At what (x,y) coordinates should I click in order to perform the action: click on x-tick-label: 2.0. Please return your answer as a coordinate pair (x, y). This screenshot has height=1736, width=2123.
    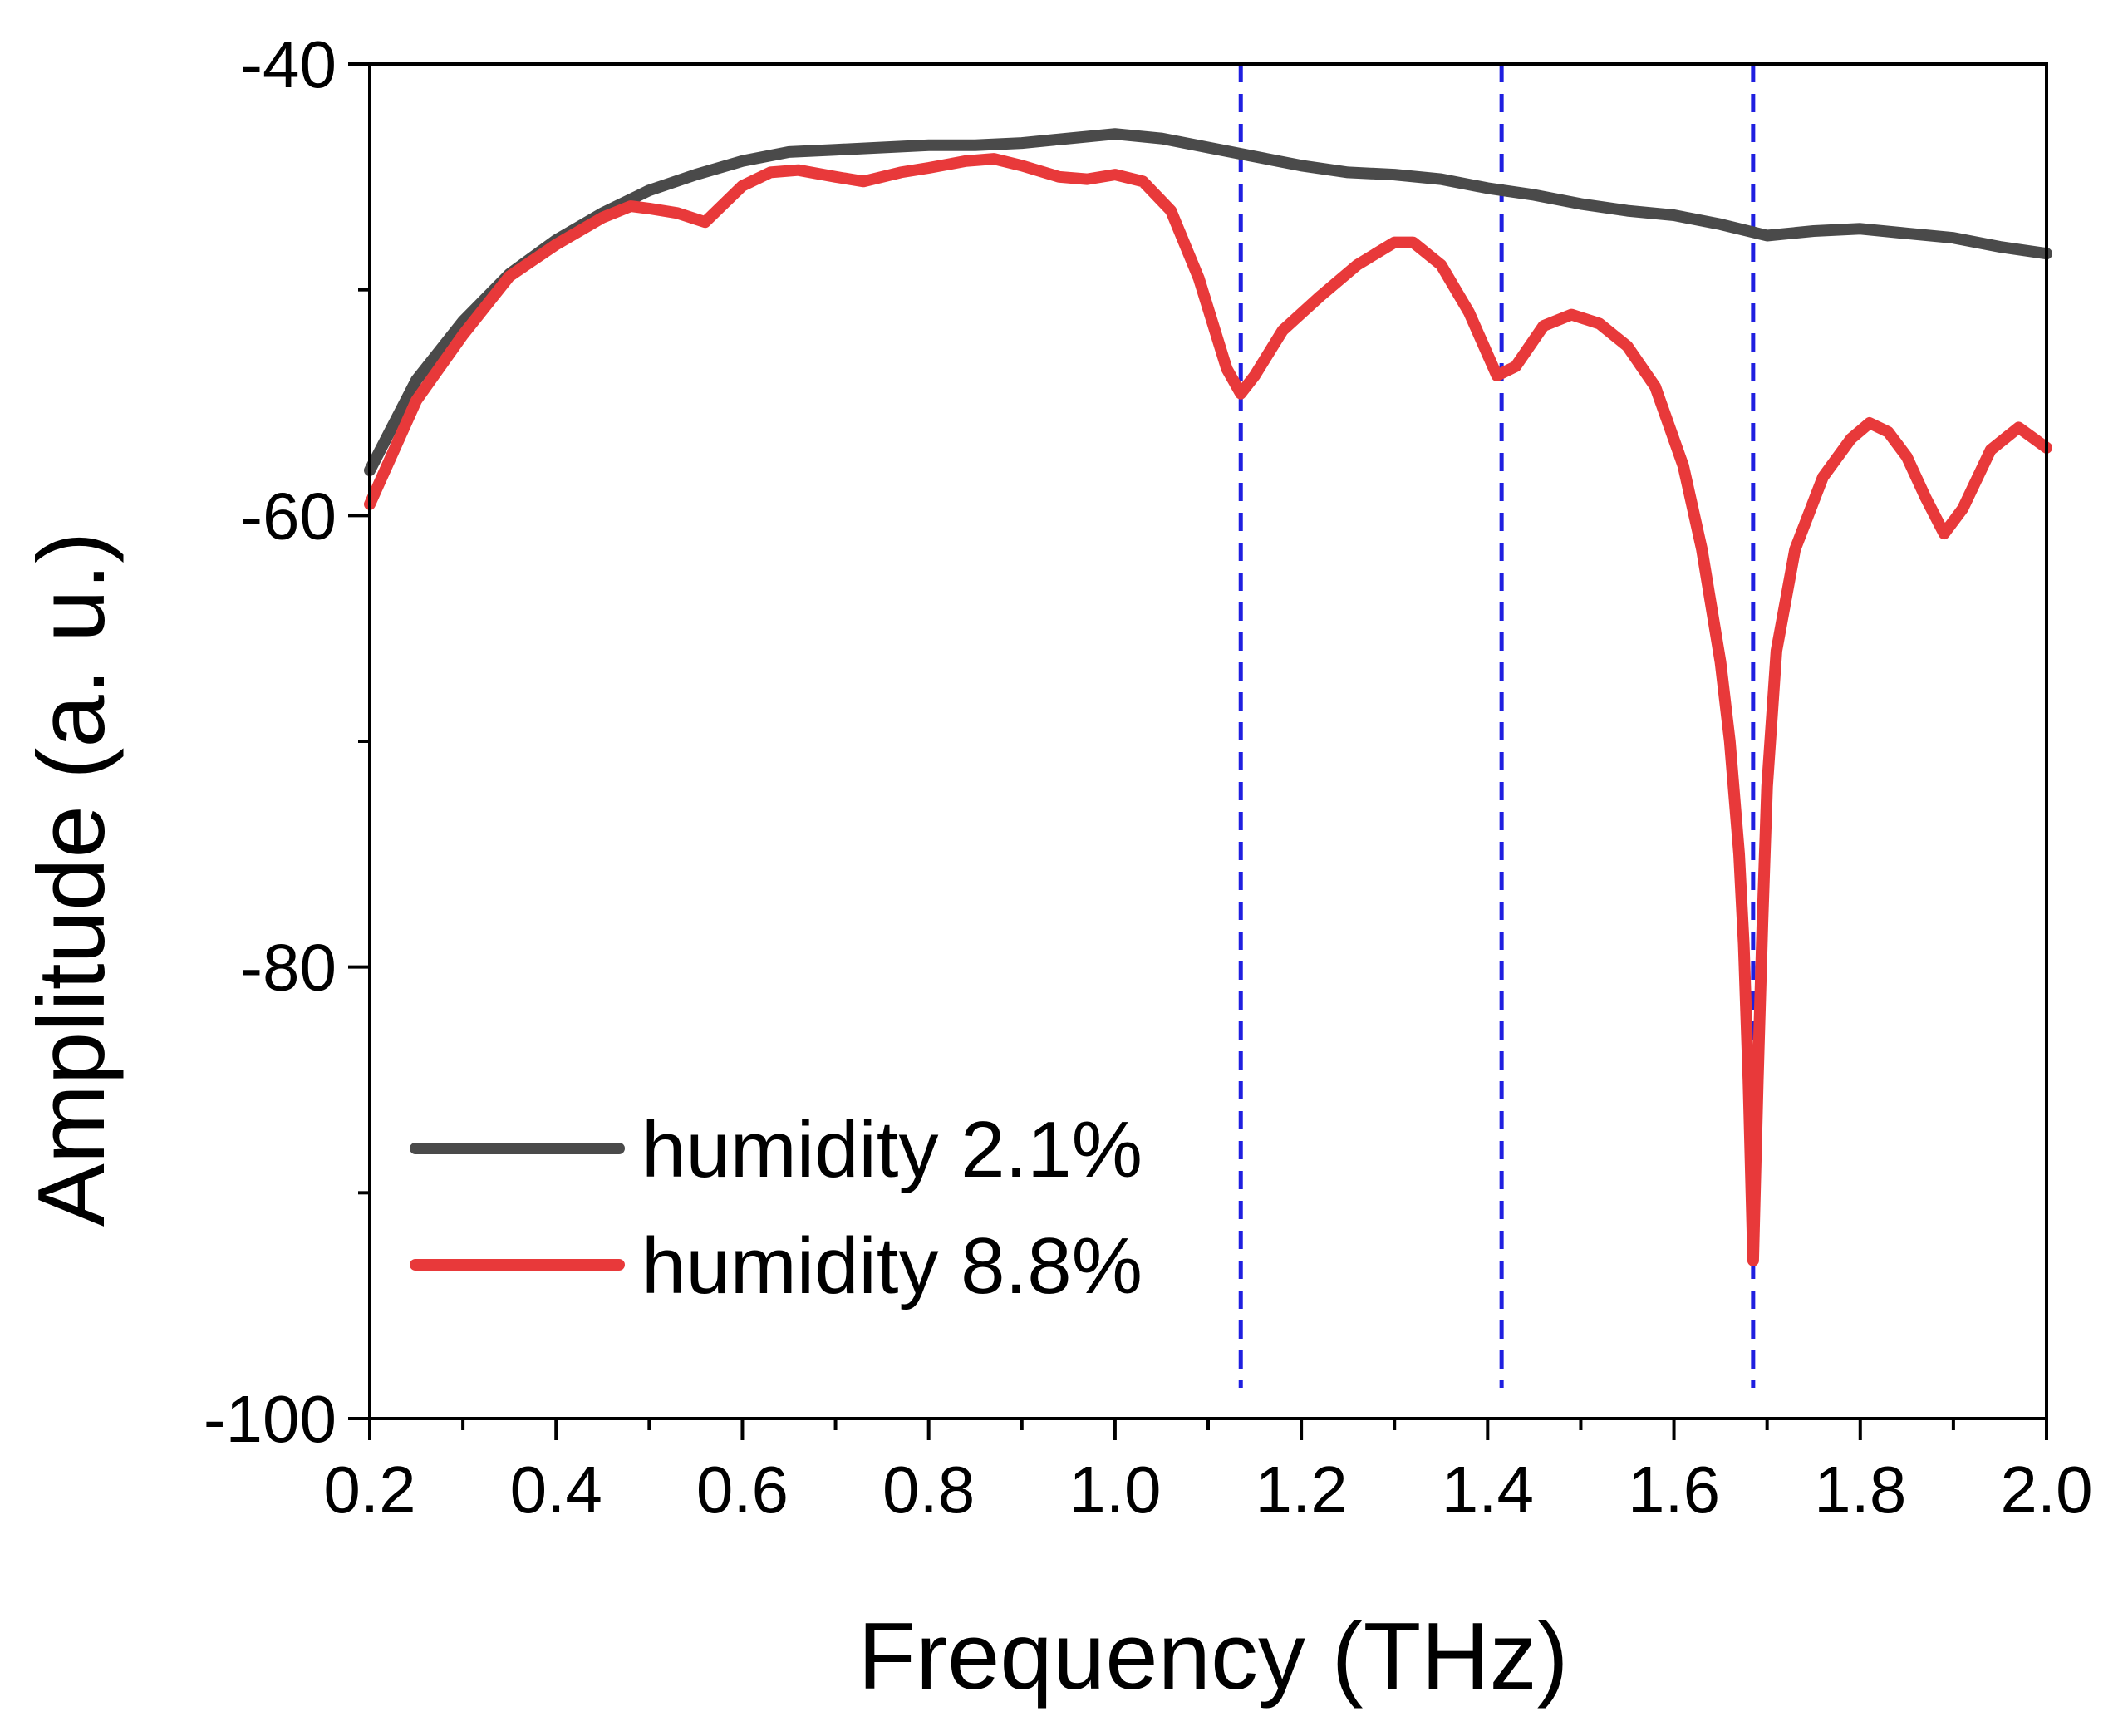
    Looking at the image, I should click on (2046, 1490).